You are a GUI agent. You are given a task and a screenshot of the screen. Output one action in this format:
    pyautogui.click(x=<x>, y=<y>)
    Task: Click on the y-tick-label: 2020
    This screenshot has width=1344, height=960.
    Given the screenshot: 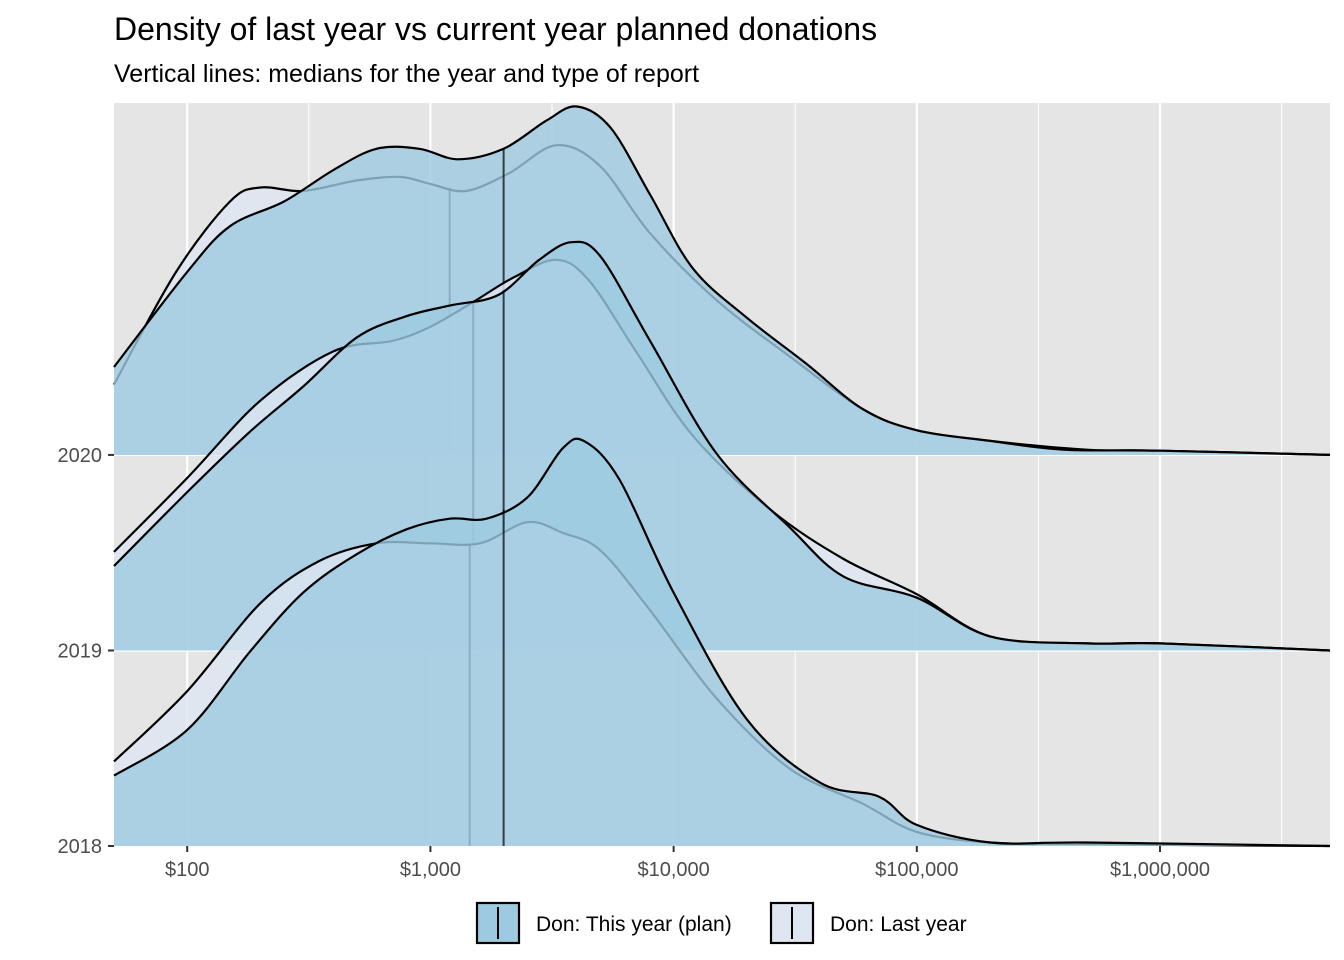 What is the action you would take?
    pyautogui.click(x=80, y=456)
    